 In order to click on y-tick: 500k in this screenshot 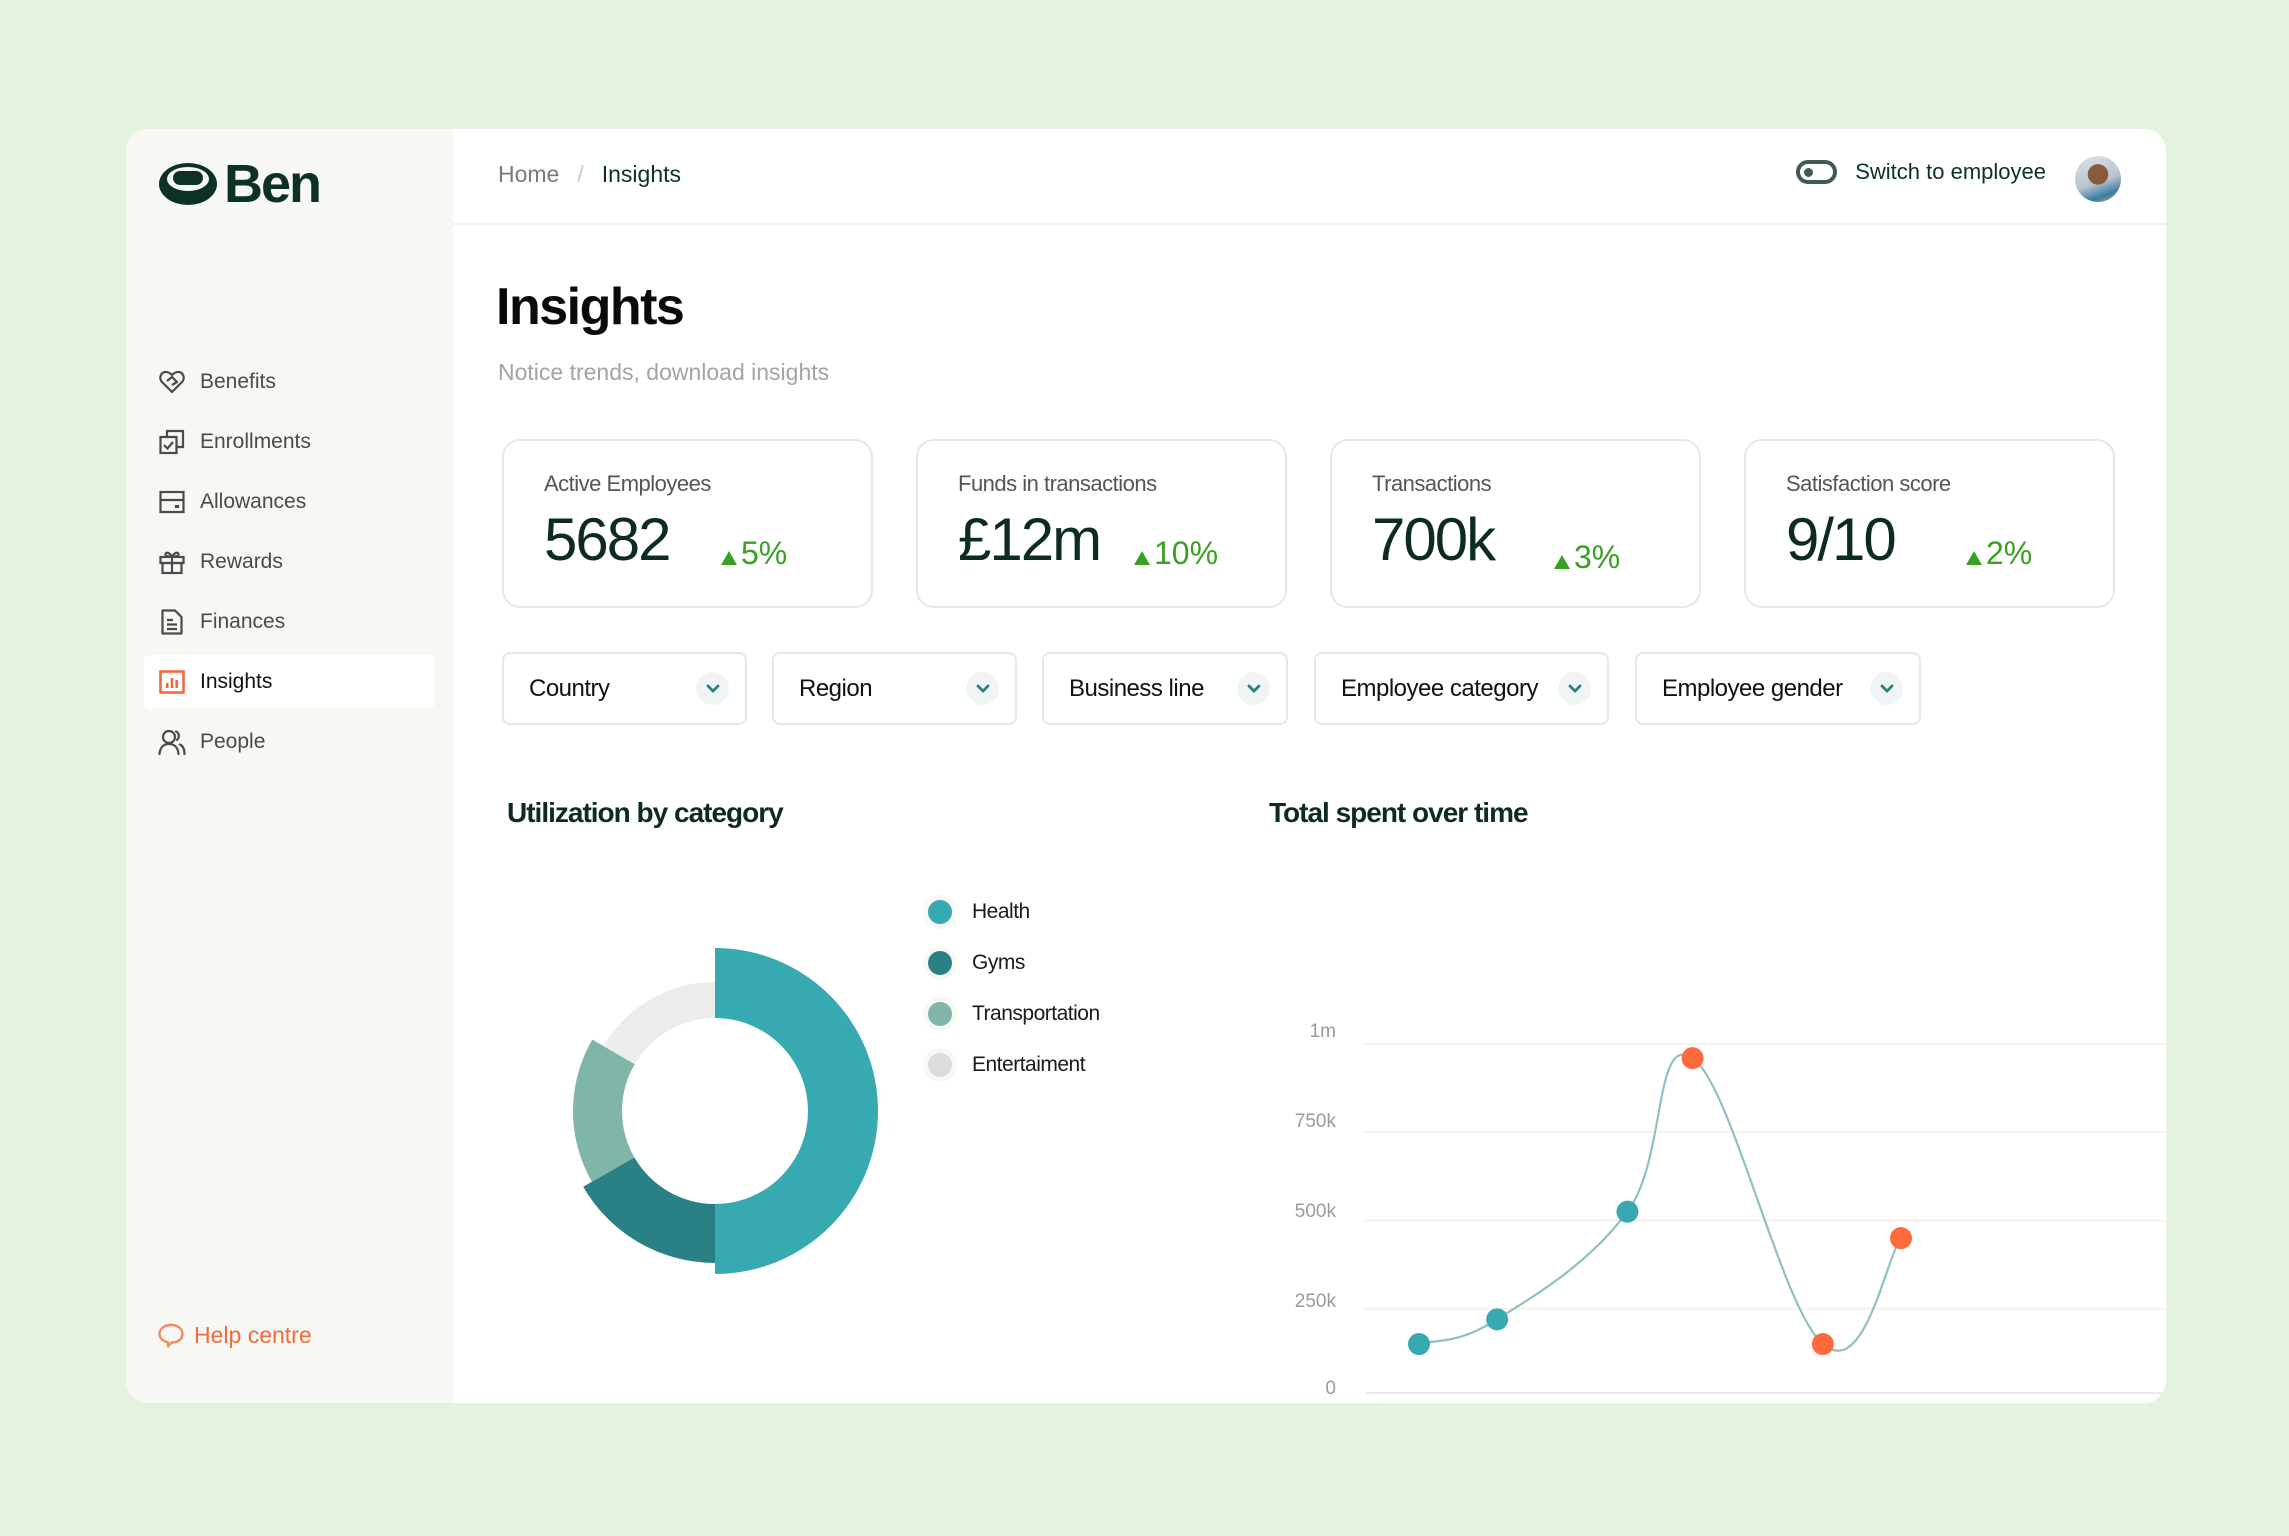, I will do `click(1315, 1211)`.